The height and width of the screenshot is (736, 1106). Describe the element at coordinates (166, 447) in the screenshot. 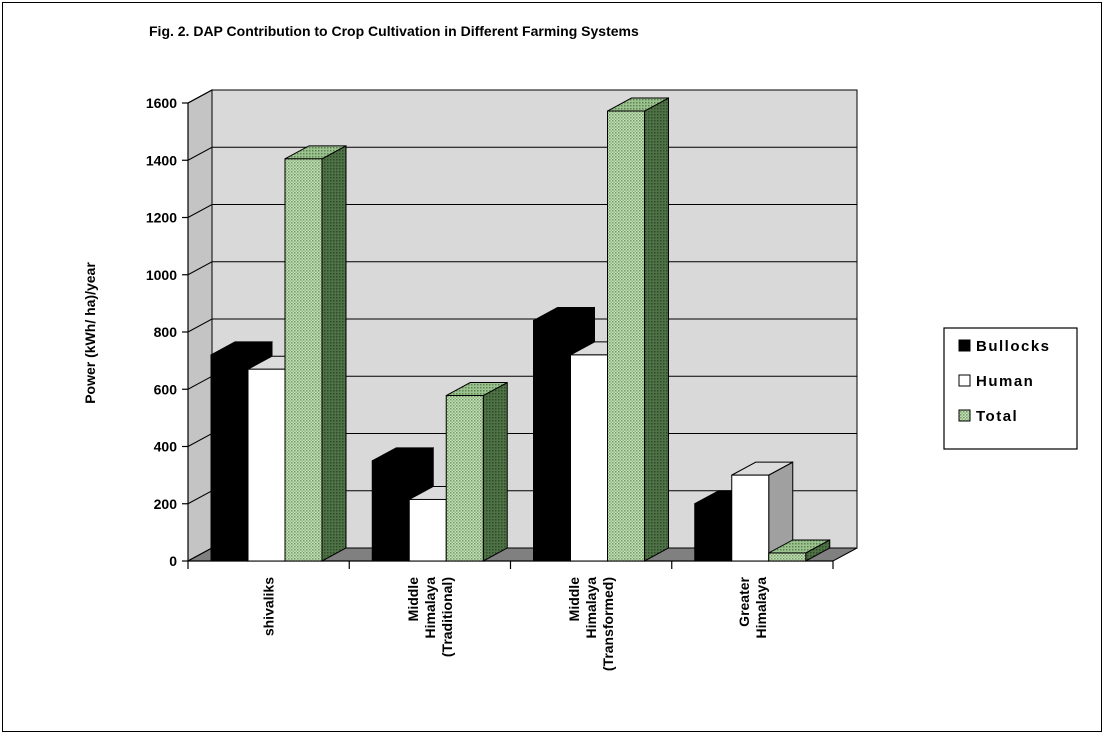

I see `y-tick-label: 400` at that location.